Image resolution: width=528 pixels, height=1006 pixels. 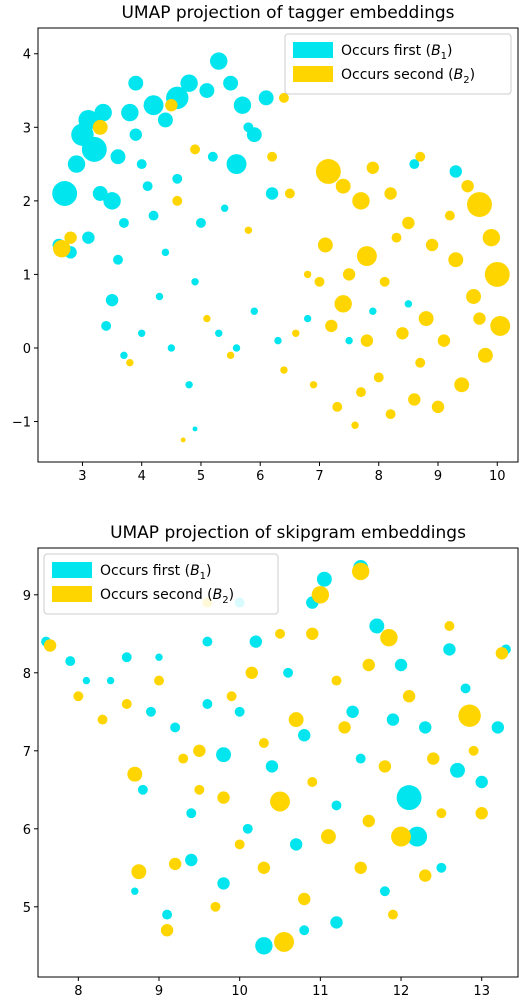 What do you see at coordinates (27, 596) in the screenshot?
I see `y-tick-label: 9` at bounding box center [27, 596].